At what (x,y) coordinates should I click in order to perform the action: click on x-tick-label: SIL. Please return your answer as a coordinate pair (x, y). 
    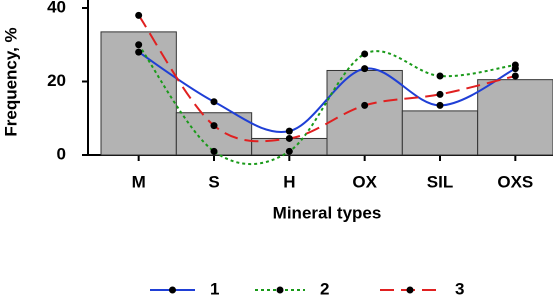
    Looking at the image, I should click on (440, 181).